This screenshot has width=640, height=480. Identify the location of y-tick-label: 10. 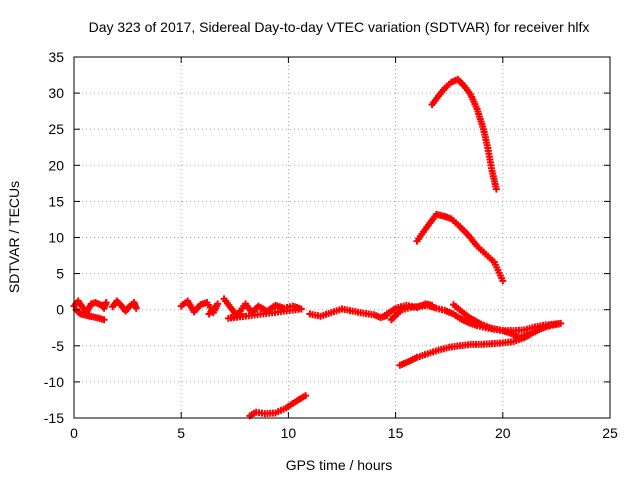
(56, 238).